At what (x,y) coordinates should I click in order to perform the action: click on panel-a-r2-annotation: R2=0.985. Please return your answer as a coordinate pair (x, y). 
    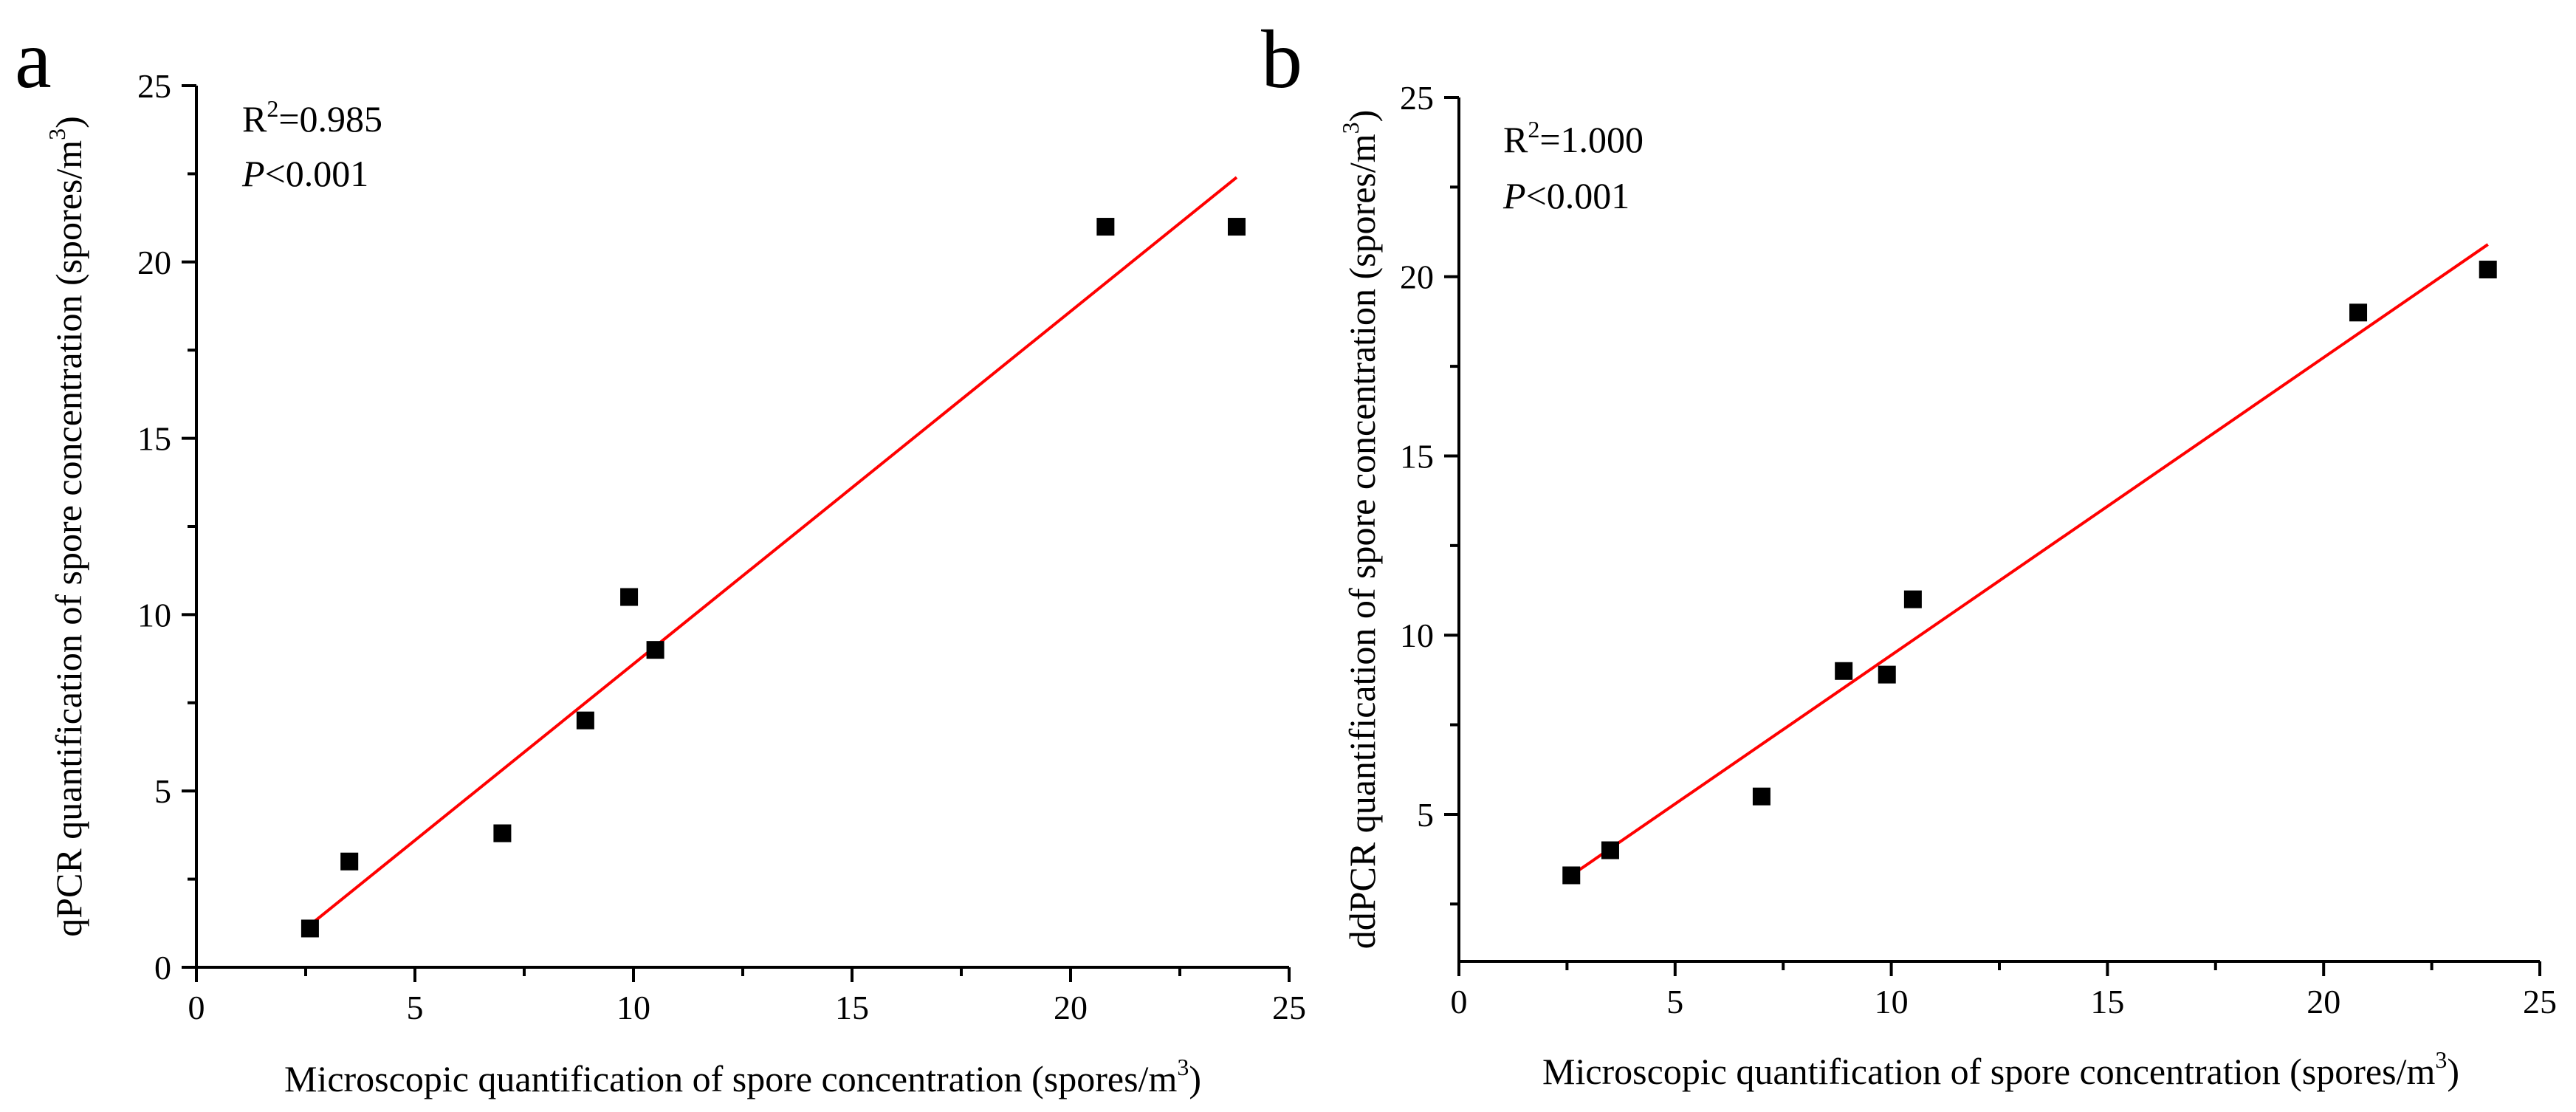
    Looking at the image, I should click on (312, 117).